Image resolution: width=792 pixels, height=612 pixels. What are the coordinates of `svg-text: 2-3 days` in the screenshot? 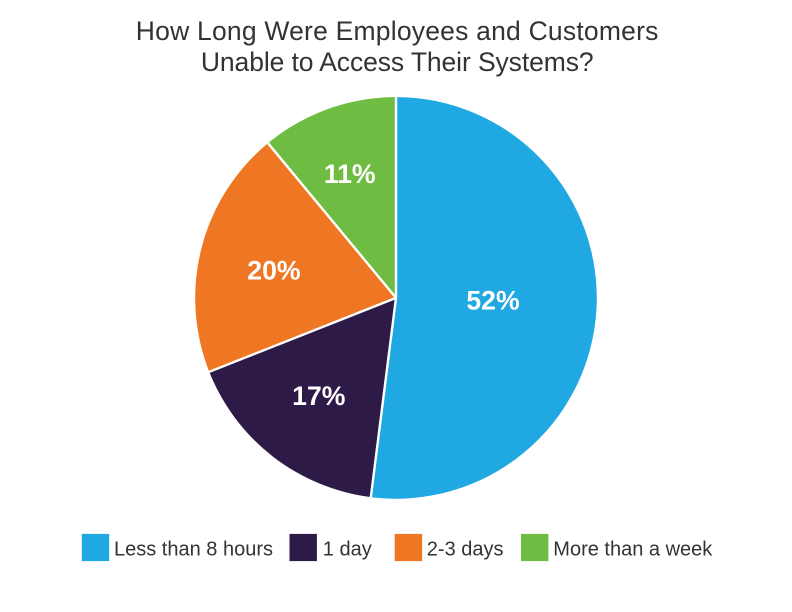 It's located at (465, 550).